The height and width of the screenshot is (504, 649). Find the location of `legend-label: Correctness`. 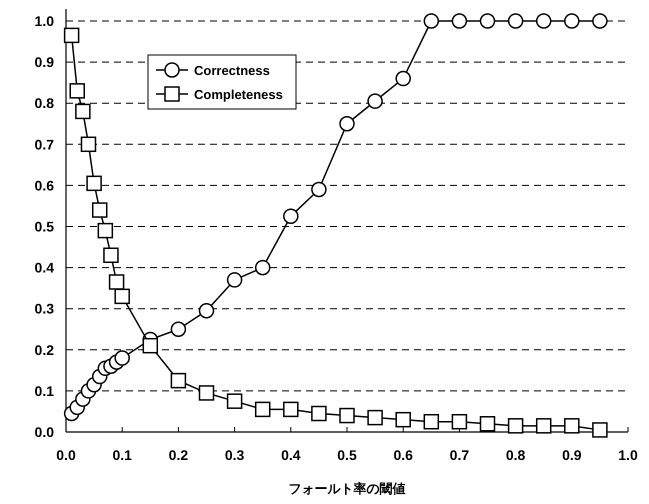

legend-label: Correctness is located at coordinates (232, 70).